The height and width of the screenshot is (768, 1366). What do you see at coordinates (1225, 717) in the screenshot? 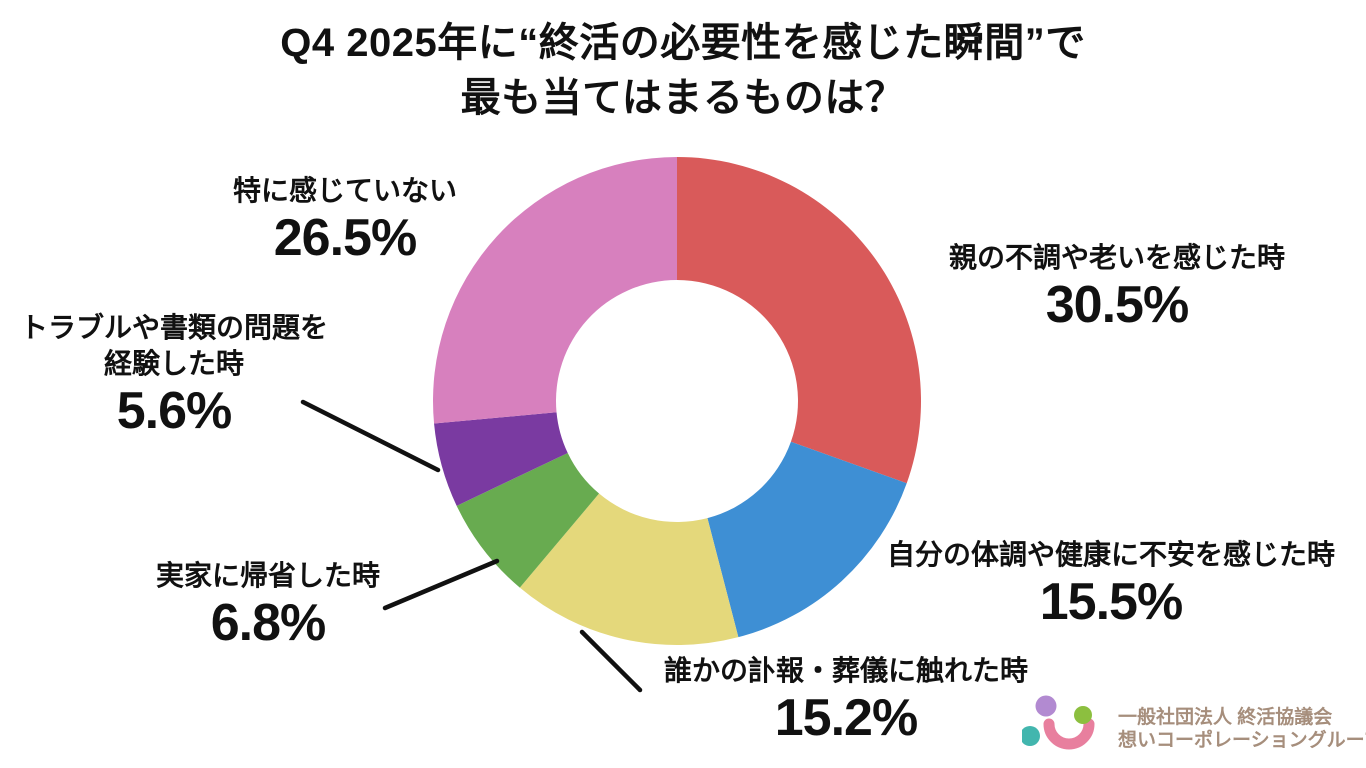
I see `company-name-line1: 一般社団法人 終活協議会` at bounding box center [1225, 717].